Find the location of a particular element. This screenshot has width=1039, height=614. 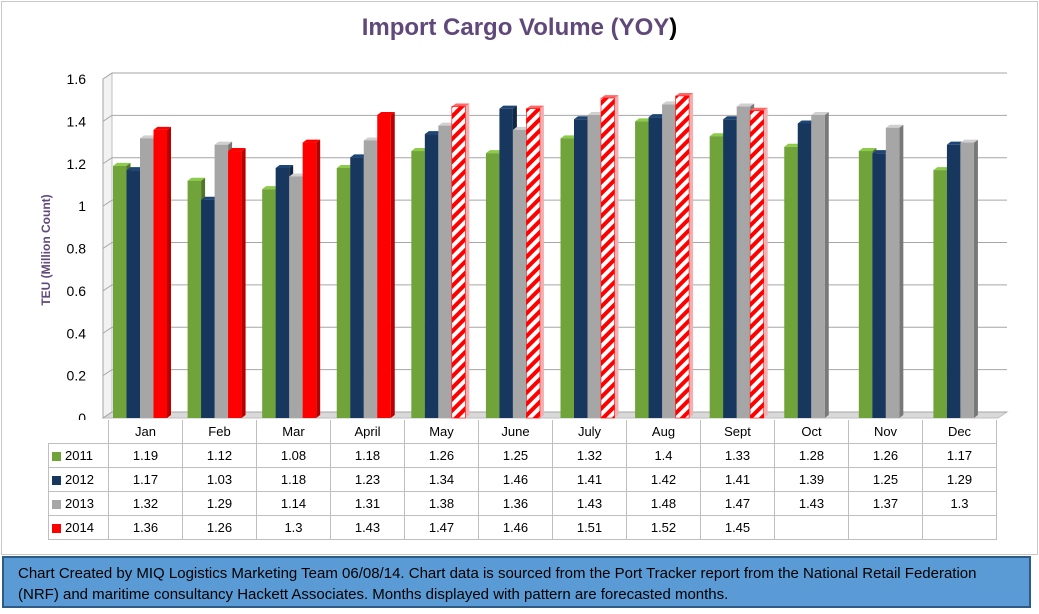

table-cell: 1.19 is located at coordinates (145, 455).